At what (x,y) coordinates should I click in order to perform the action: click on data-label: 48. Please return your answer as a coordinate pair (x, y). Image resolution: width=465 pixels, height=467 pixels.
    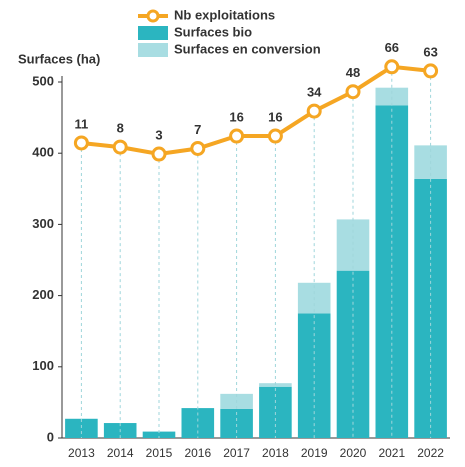
    Looking at the image, I should click on (353, 72).